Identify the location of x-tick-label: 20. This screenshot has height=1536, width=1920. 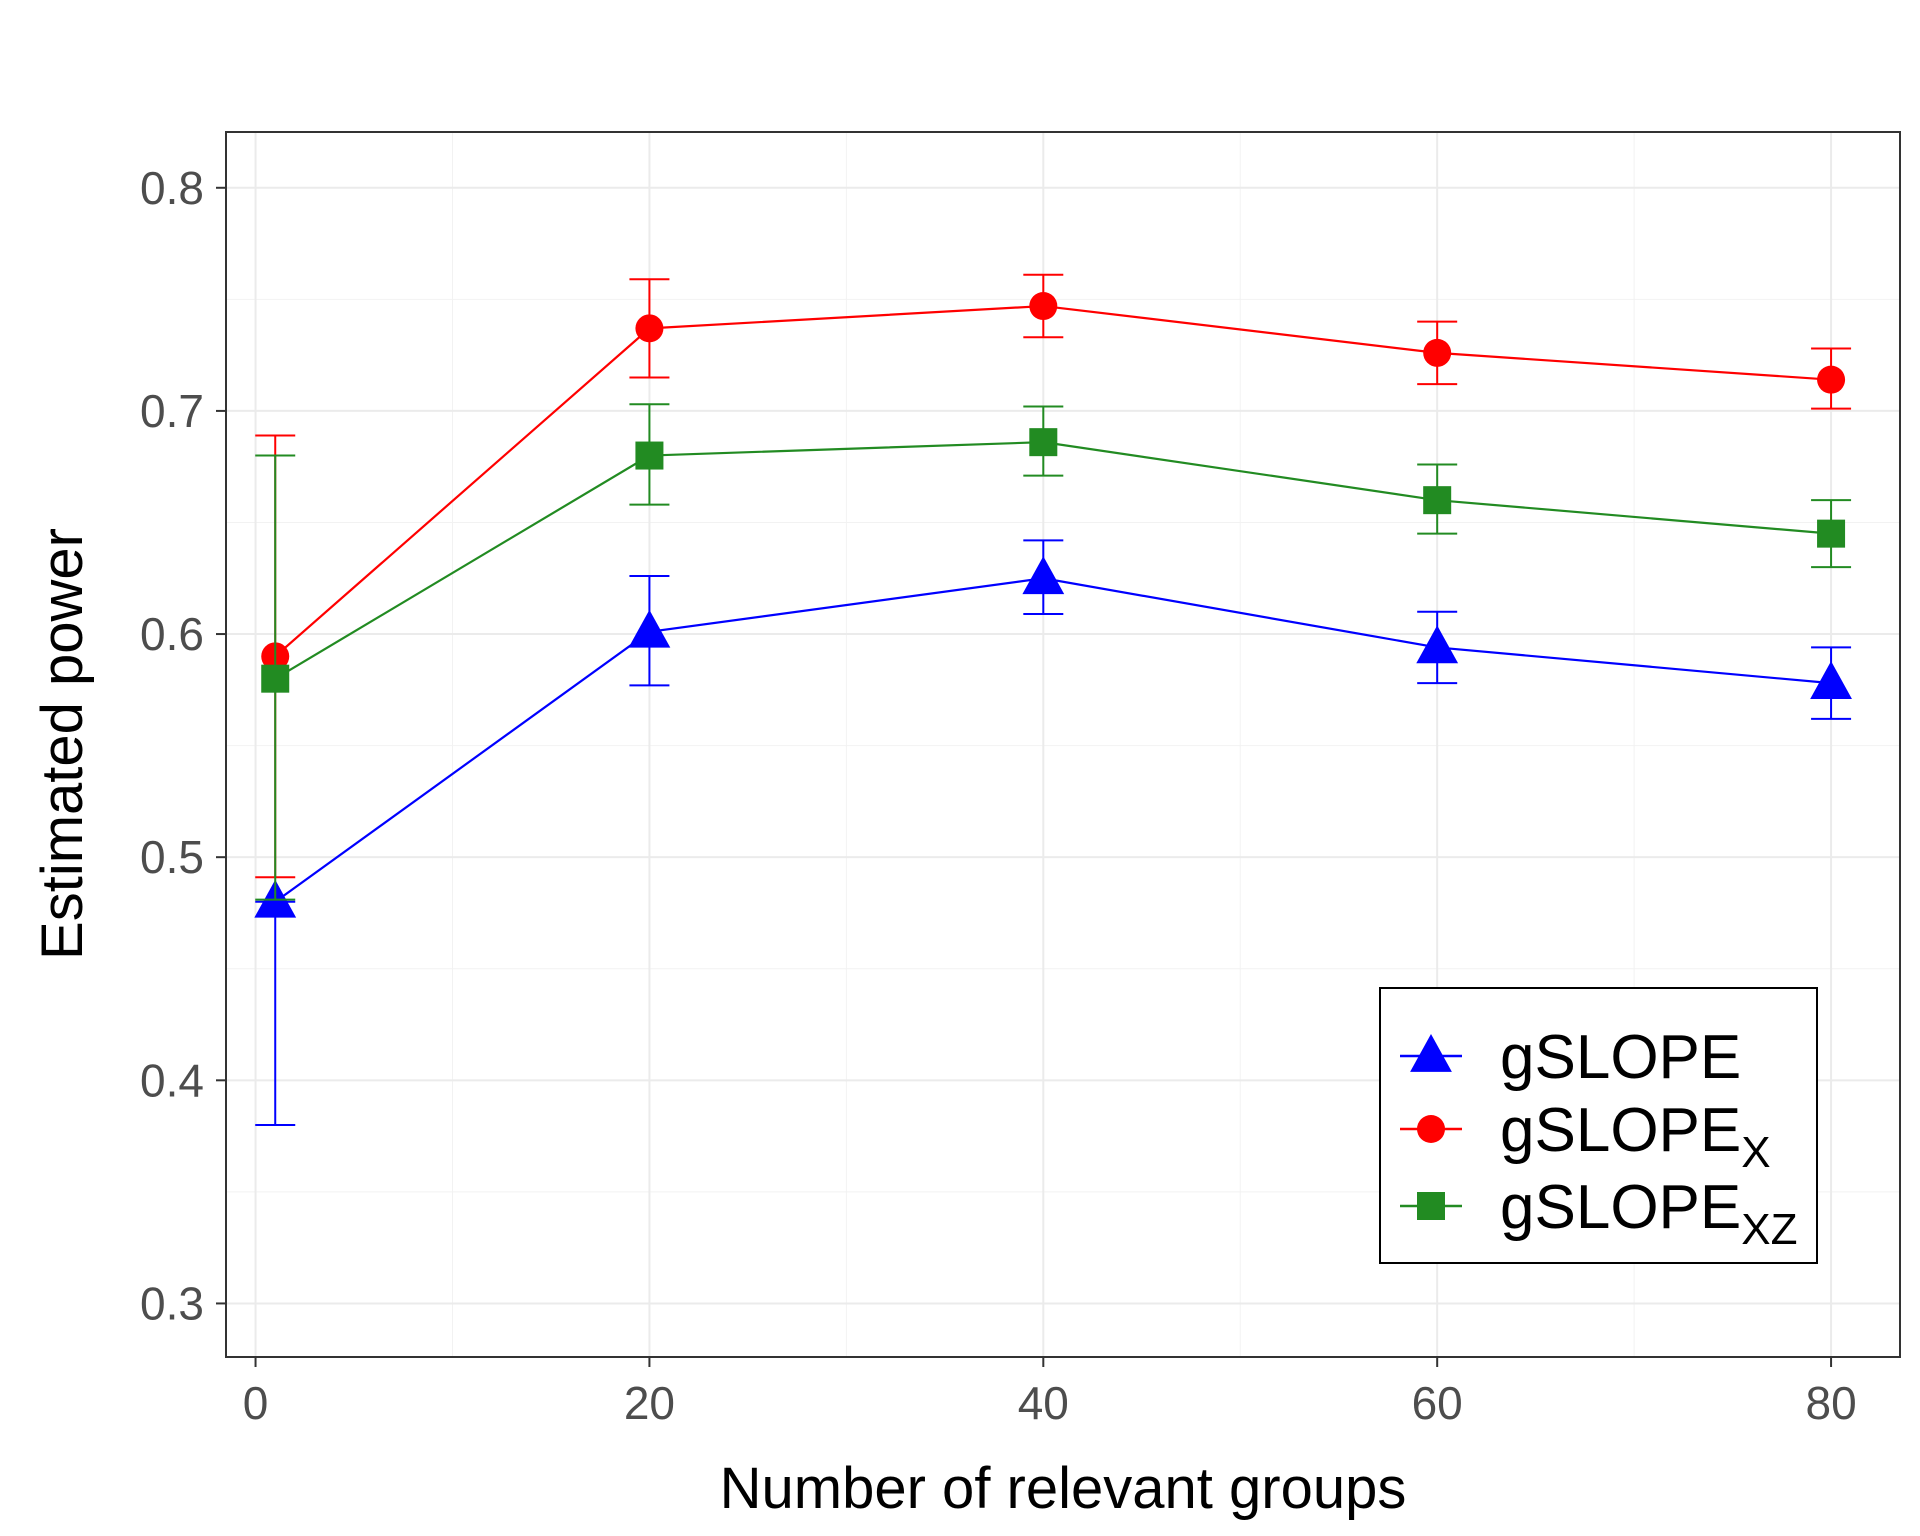
(649, 1403).